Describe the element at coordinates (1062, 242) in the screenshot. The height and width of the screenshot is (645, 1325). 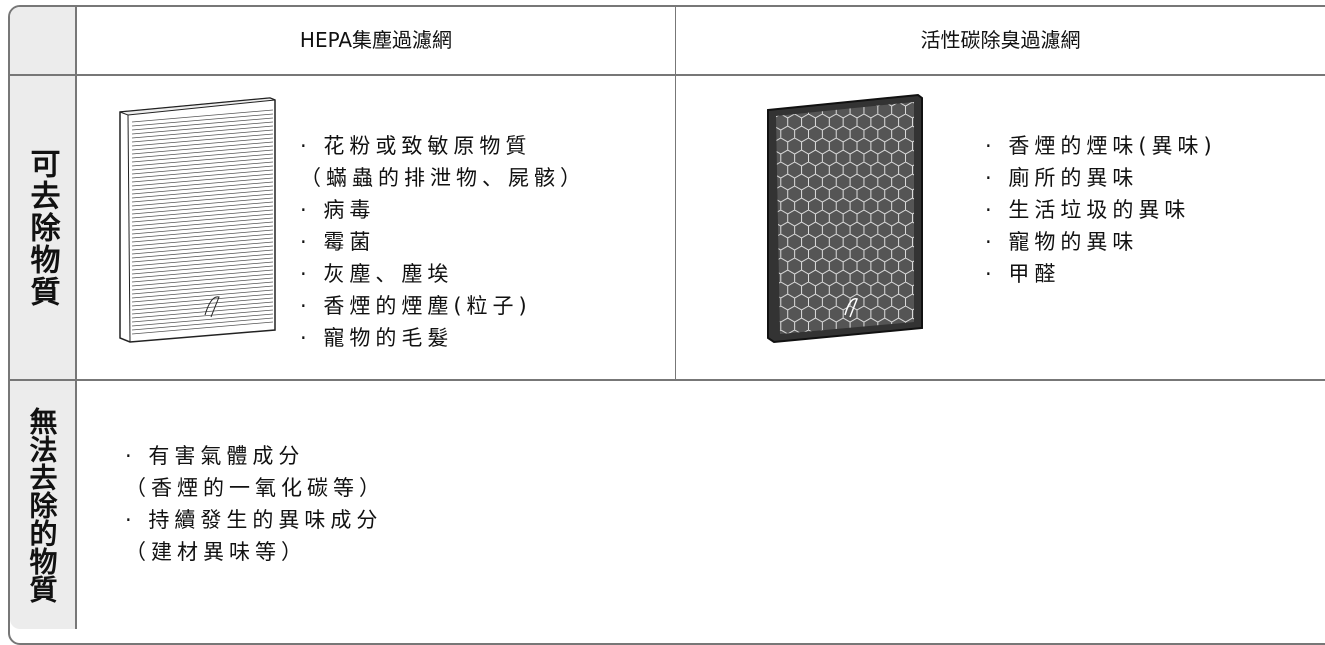
I see `list-item: · 寵物的異味` at that location.